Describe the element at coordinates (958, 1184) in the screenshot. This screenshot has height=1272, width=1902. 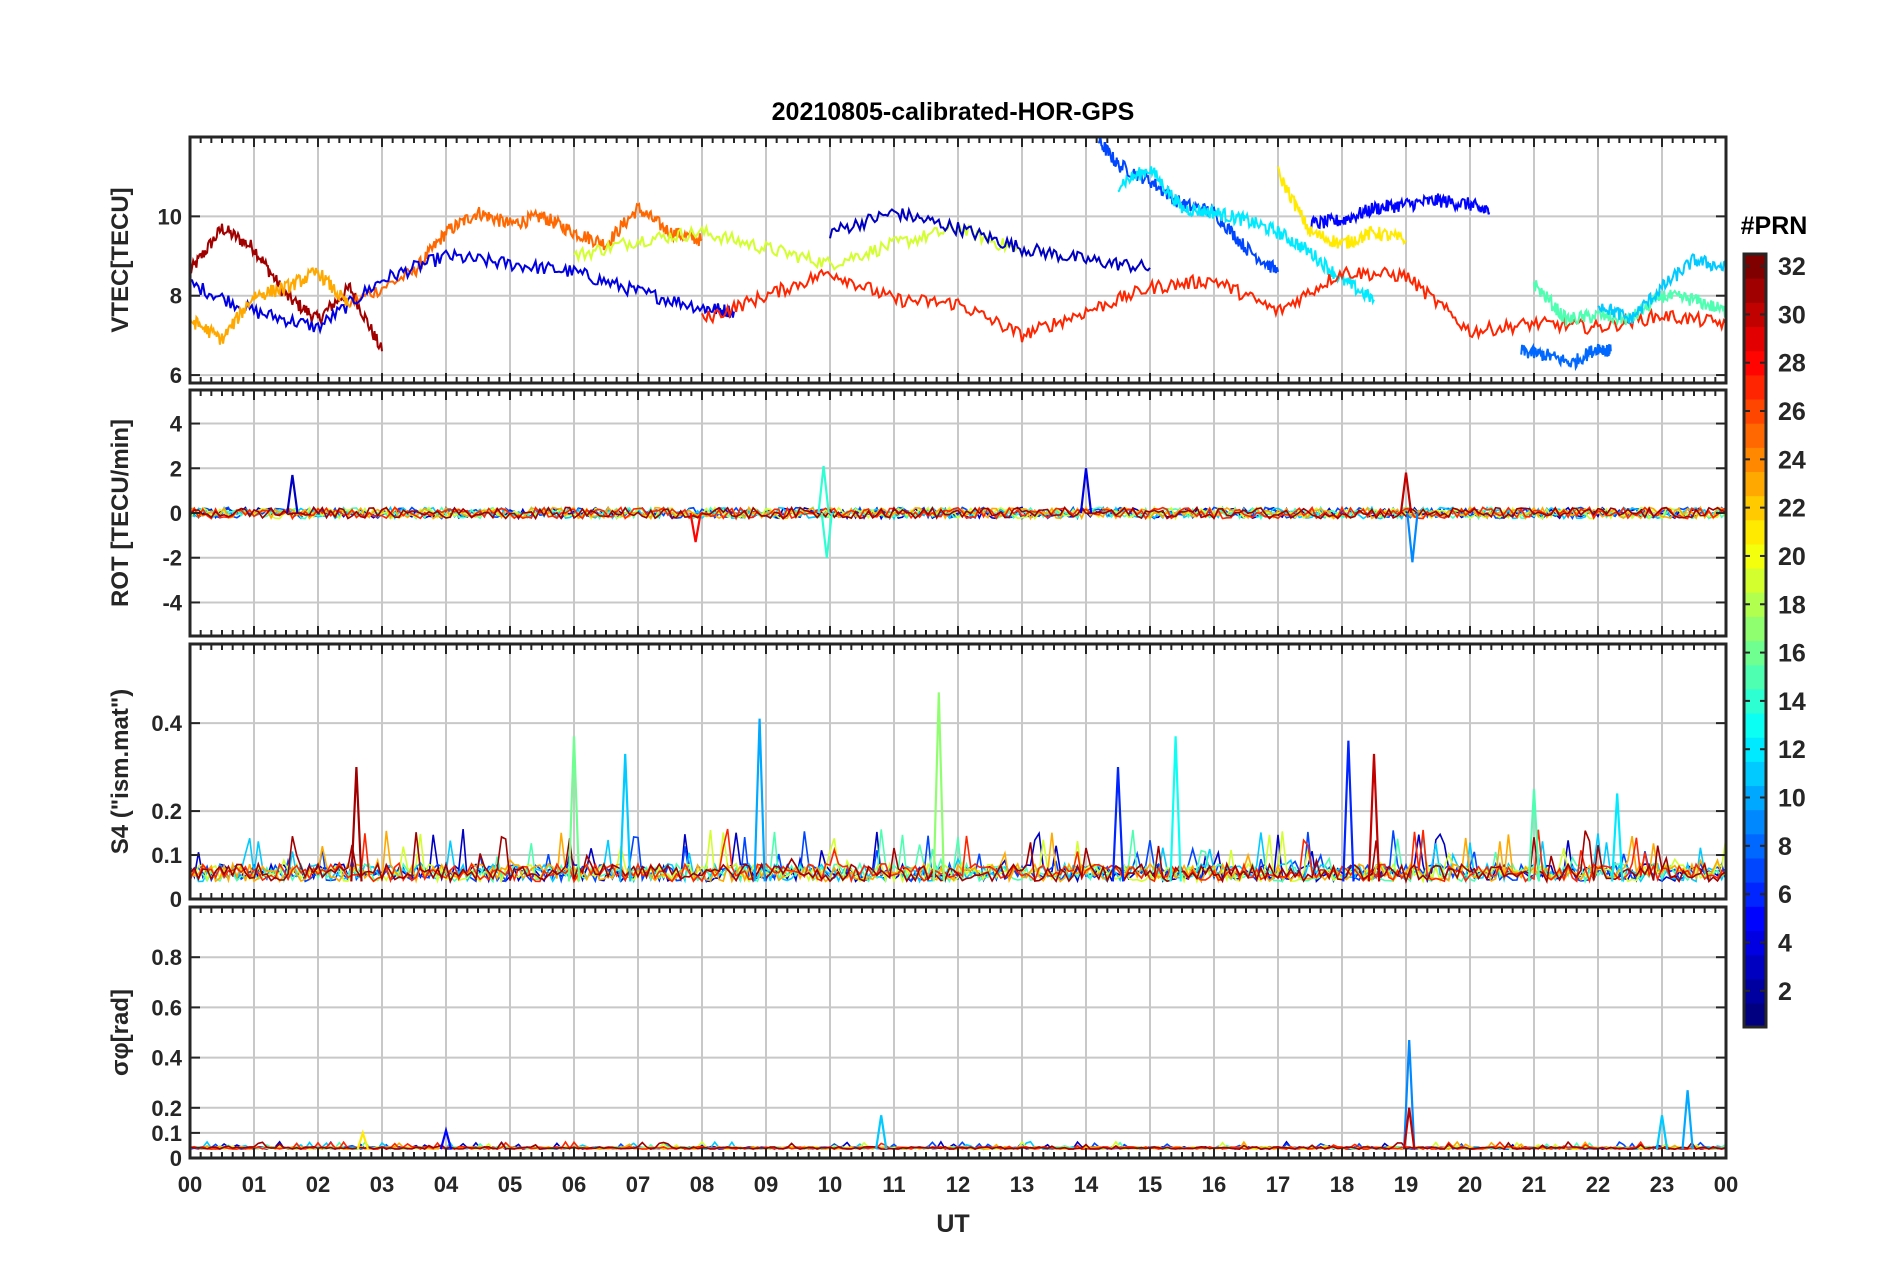
I see `x-tick-label: 12` at that location.